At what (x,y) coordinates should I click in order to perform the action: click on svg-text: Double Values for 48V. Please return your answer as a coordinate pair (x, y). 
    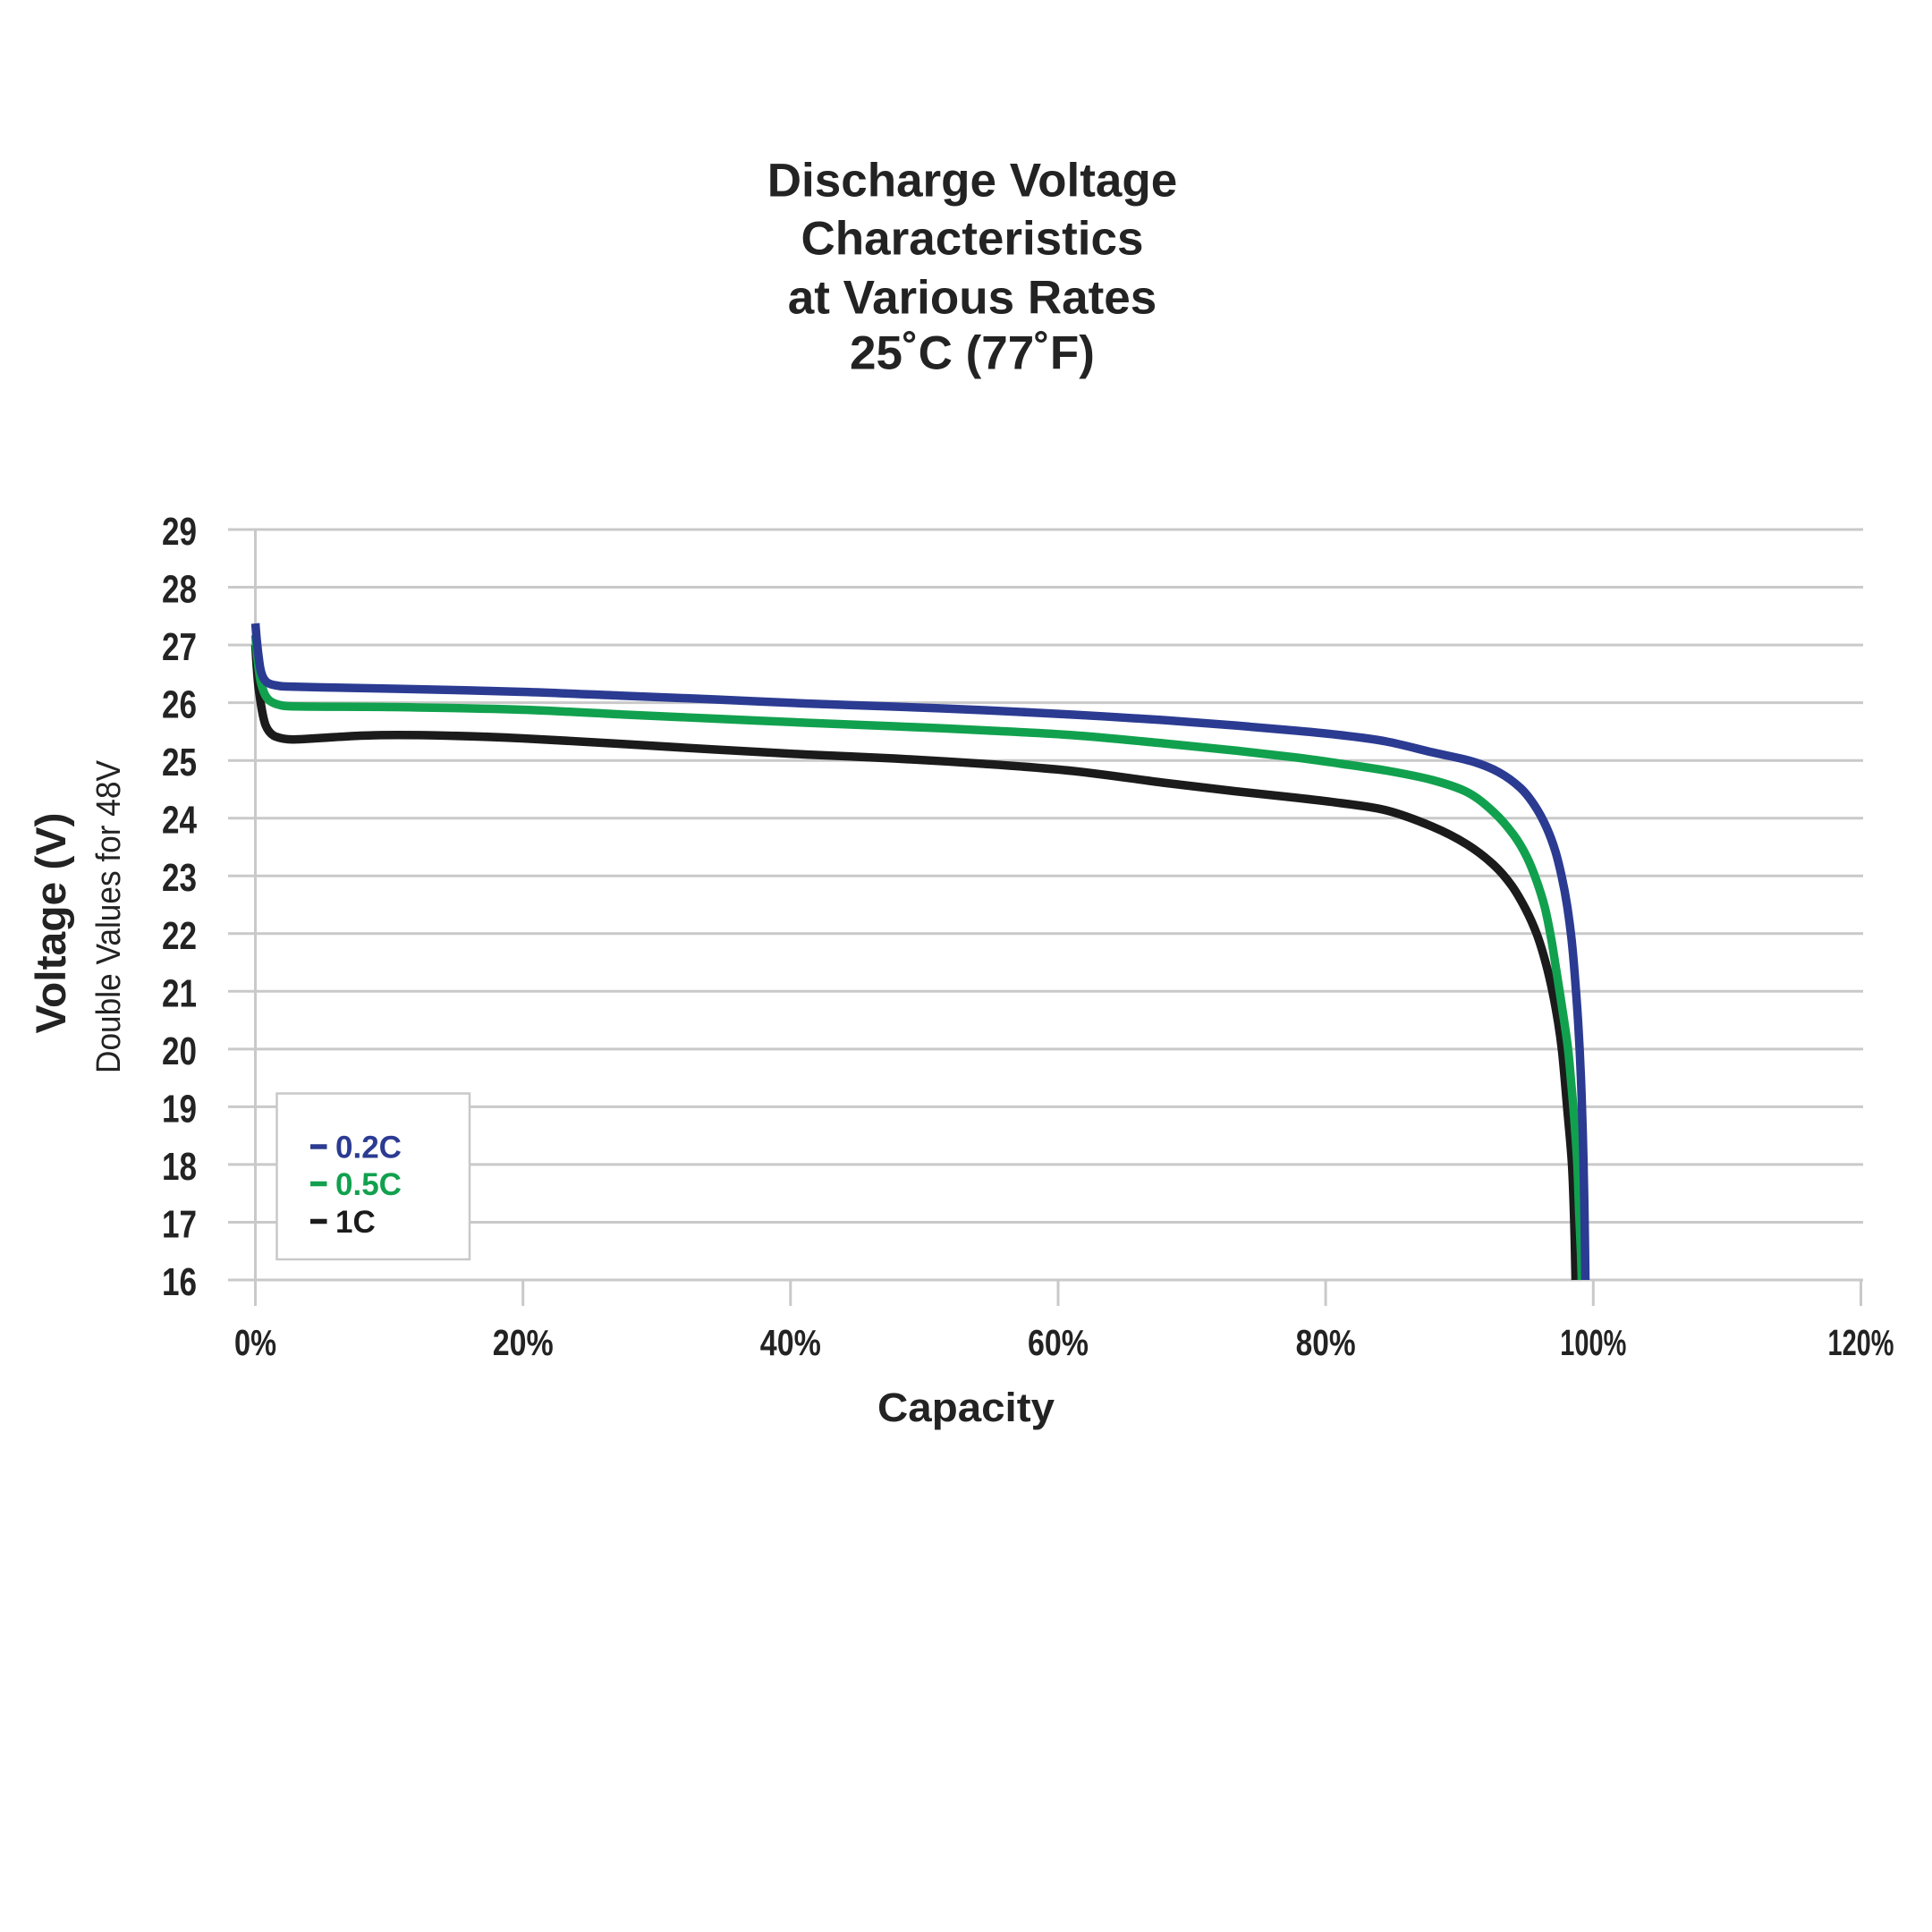
    Looking at the image, I should click on (109, 916).